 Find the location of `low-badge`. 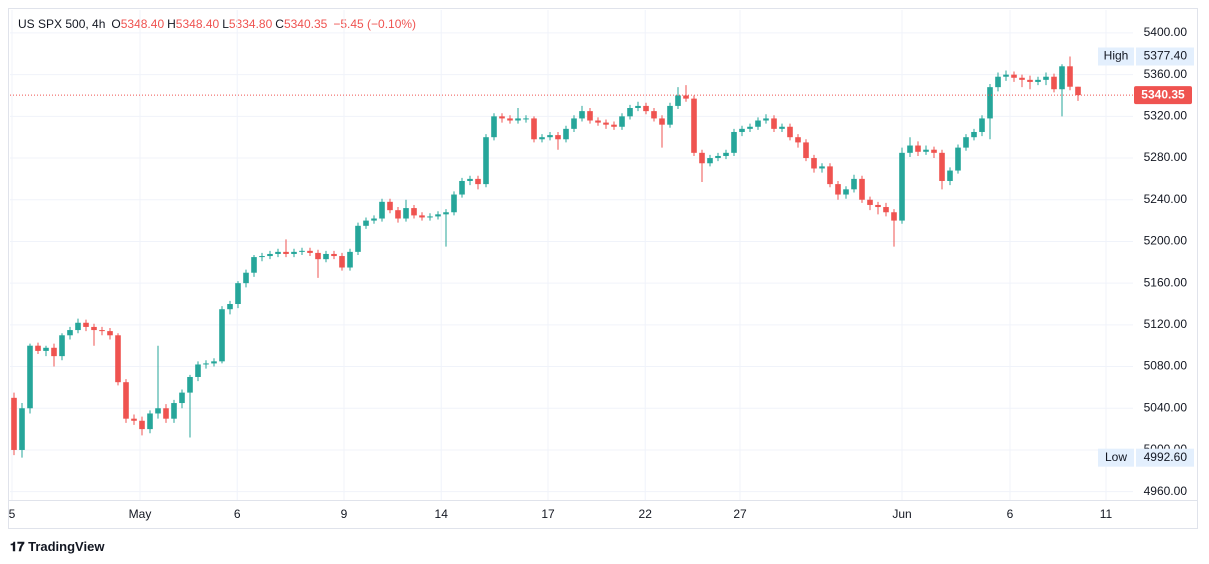

low-badge is located at coordinates (1116, 457).